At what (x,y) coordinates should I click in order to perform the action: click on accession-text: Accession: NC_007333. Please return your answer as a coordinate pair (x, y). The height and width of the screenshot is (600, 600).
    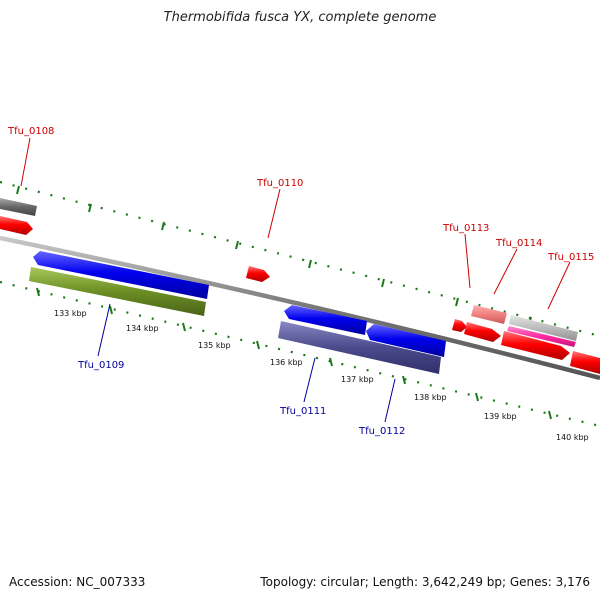
    Looking at the image, I should click on (77, 582).